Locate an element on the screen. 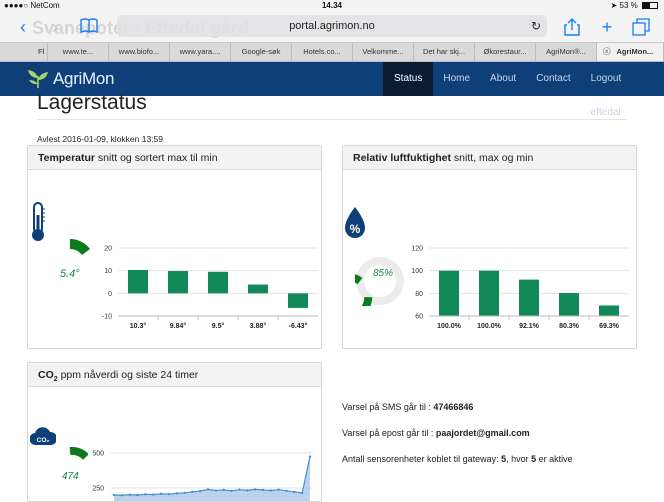 This screenshot has width=664, height=502. share-icon is located at coordinates (572, 27).